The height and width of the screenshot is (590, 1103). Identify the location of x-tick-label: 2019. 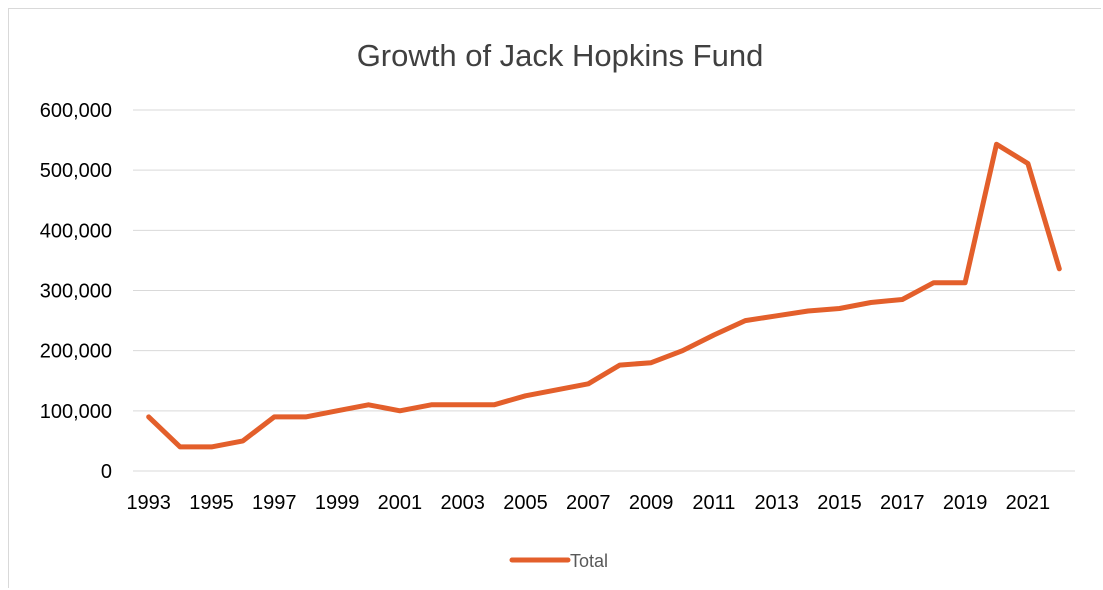
(965, 503).